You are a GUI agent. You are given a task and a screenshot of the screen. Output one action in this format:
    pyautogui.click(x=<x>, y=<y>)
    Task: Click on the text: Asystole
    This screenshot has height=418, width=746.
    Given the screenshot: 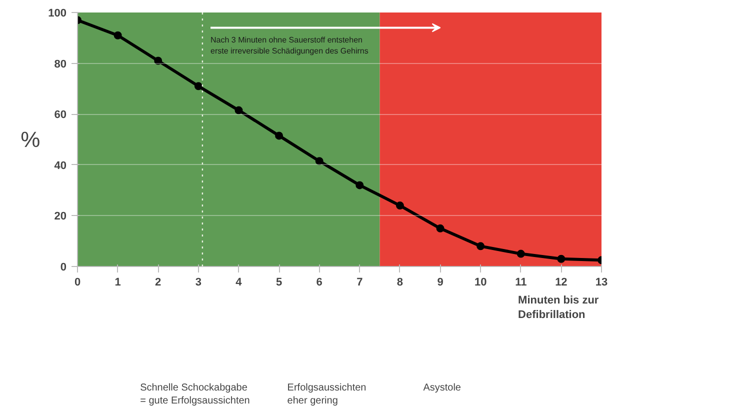 What is the action you would take?
    pyautogui.click(x=442, y=388)
    